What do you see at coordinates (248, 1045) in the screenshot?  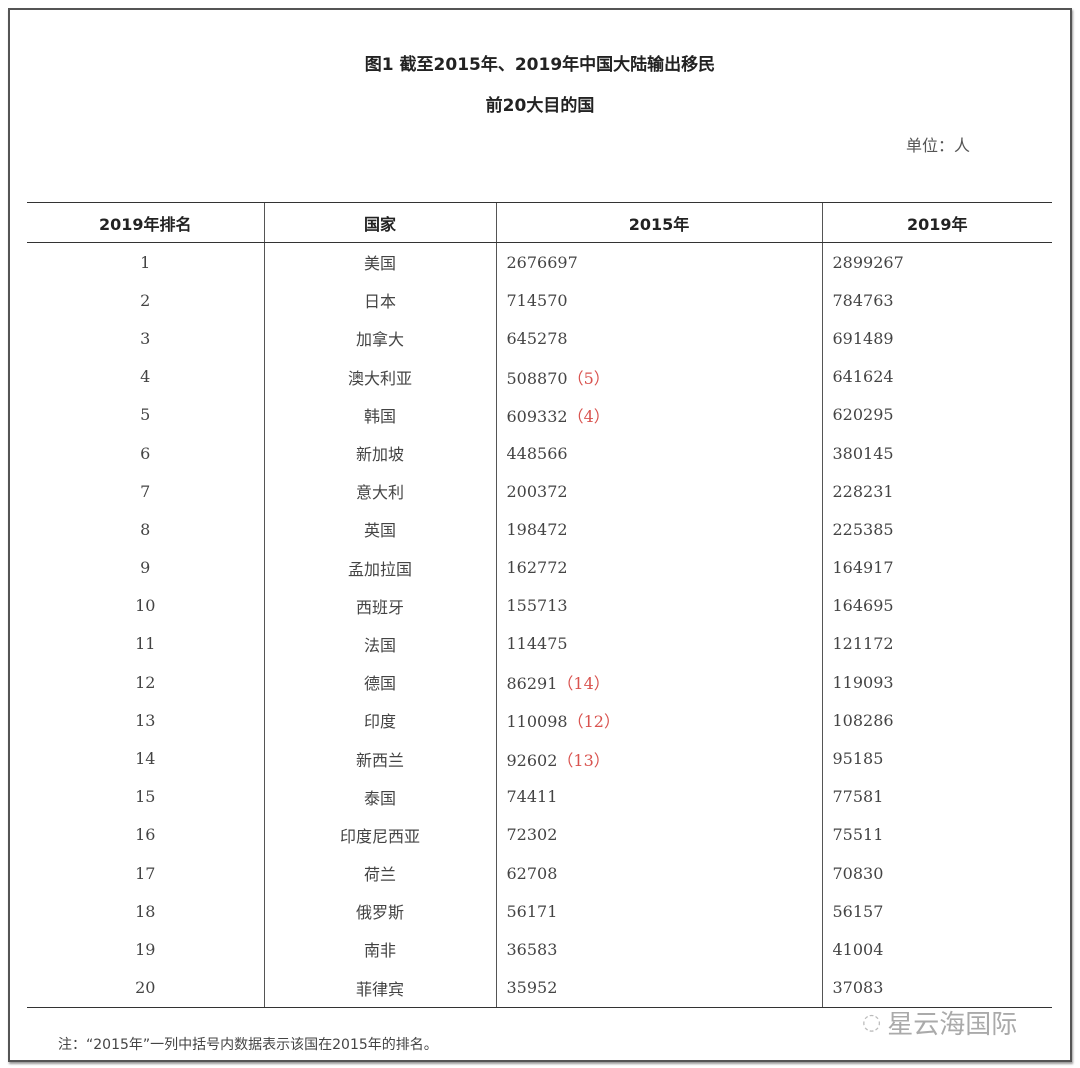 I see `footnote: 注：“2015年”一列中括号内数据表示该国在2015年的排名。` at bounding box center [248, 1045].